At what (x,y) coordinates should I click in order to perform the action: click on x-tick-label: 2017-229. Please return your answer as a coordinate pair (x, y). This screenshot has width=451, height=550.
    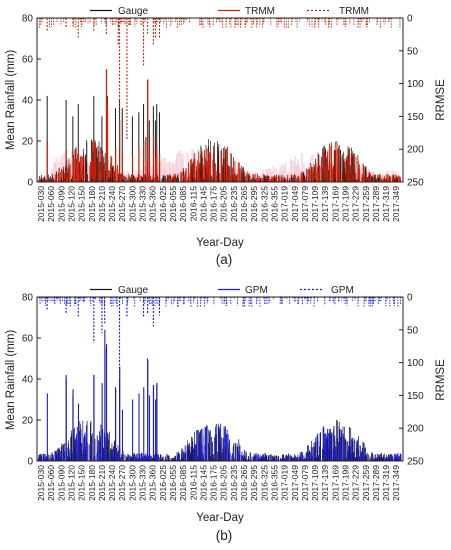
    Looking at the image, I should click on (356, 483).